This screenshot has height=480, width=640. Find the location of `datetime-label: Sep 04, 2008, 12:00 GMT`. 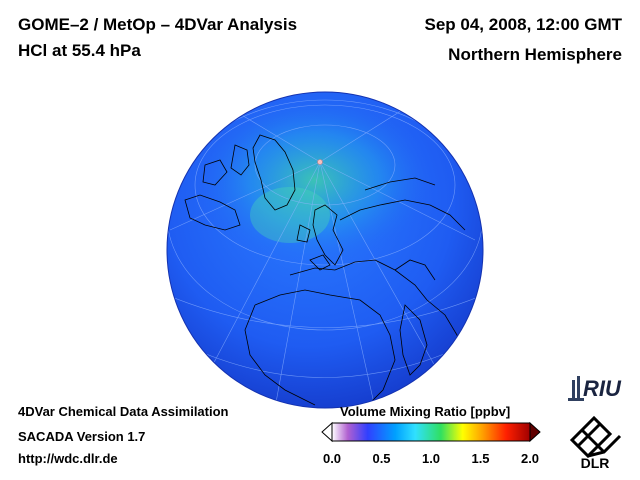

datetime-label: Sep 04, 2008, 12:00 GMT is located at coordinates (523, 24).